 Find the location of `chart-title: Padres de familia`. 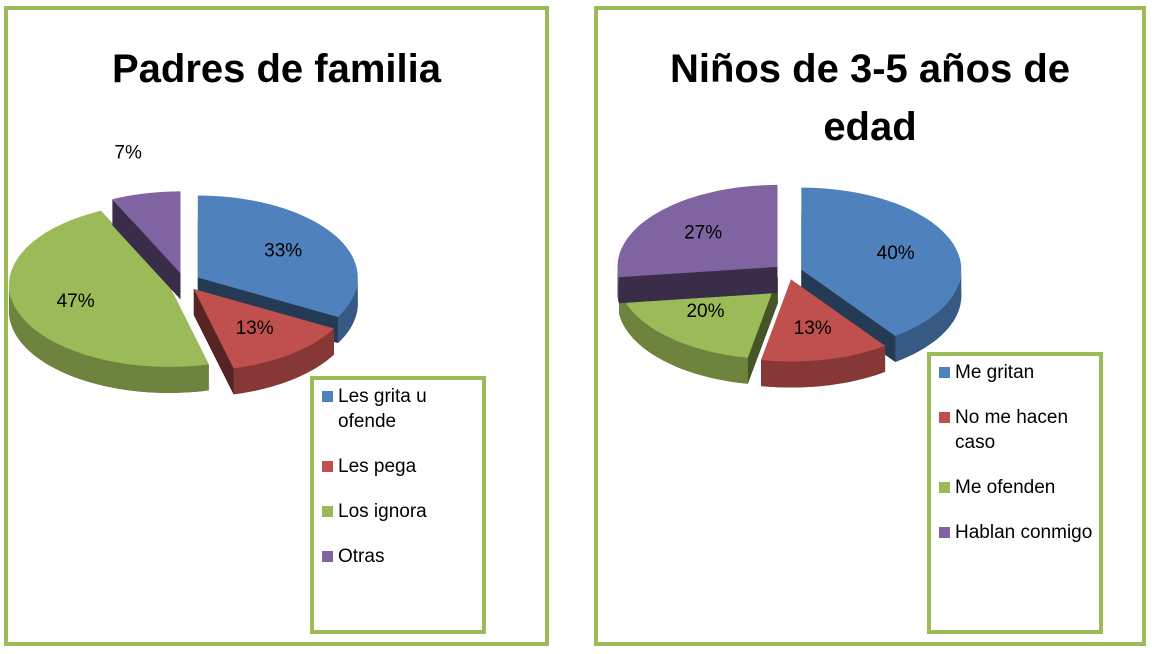

chart-title: Padres de familia is located at coordinates (276, 69).